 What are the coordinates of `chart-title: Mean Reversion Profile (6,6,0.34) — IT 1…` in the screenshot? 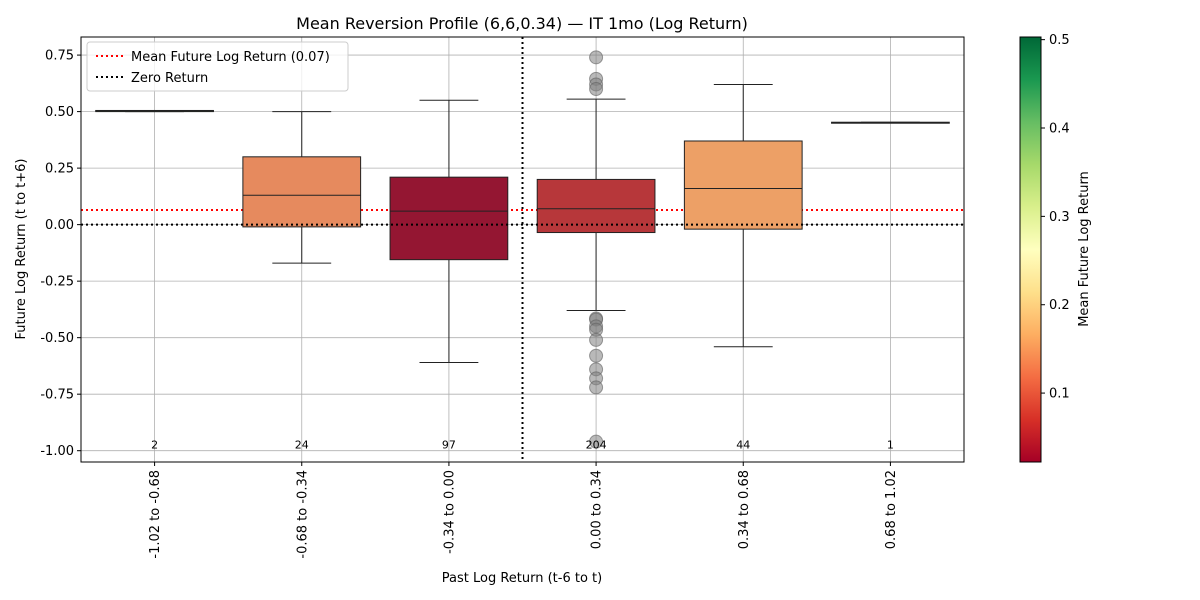 It's located at (522, 23).